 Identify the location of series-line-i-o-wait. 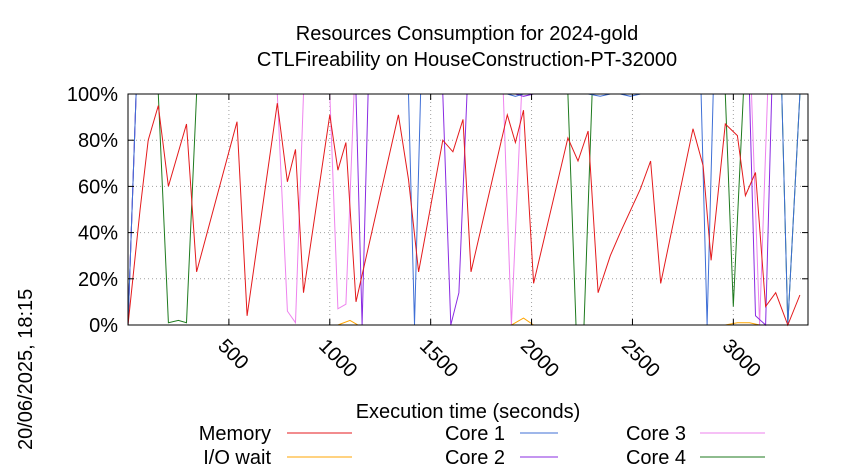
(464, 321).